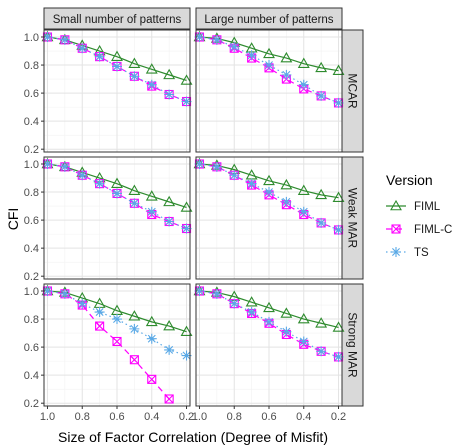  Describe the element at coordinates (31, 320) in the screenshot. I see `y-tick-label: 0.8` at that location.